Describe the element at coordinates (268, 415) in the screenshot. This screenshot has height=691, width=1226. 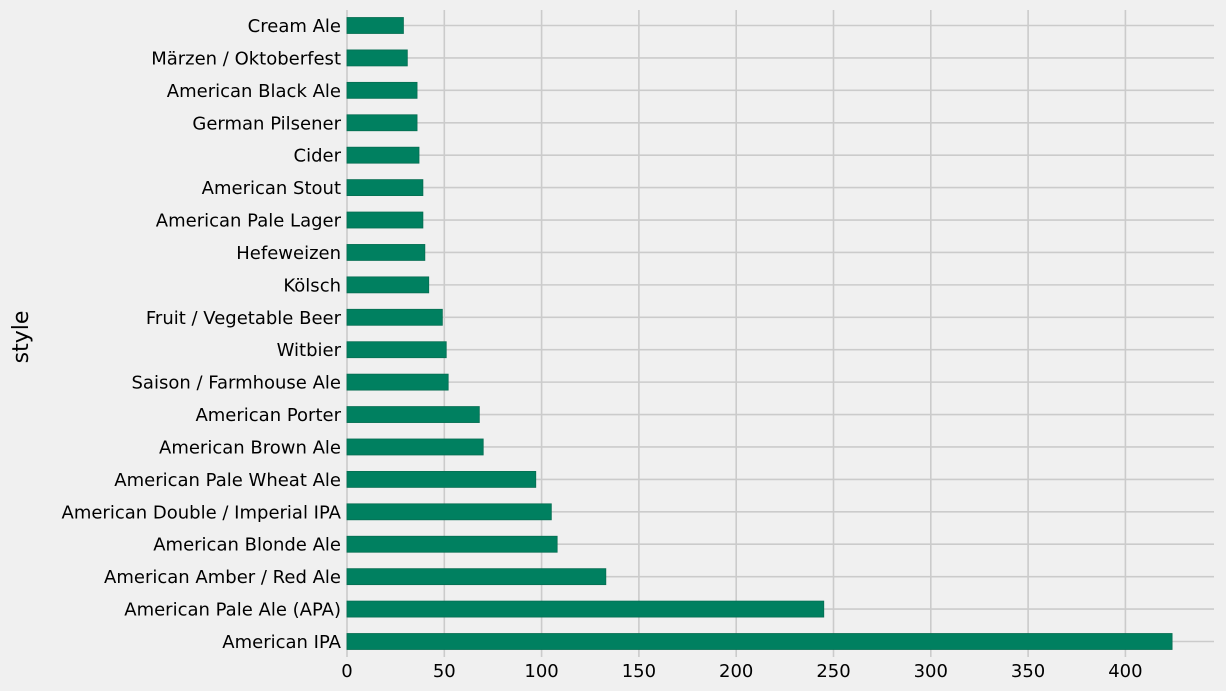
I see `y-tick-label: American Porter` at that location.